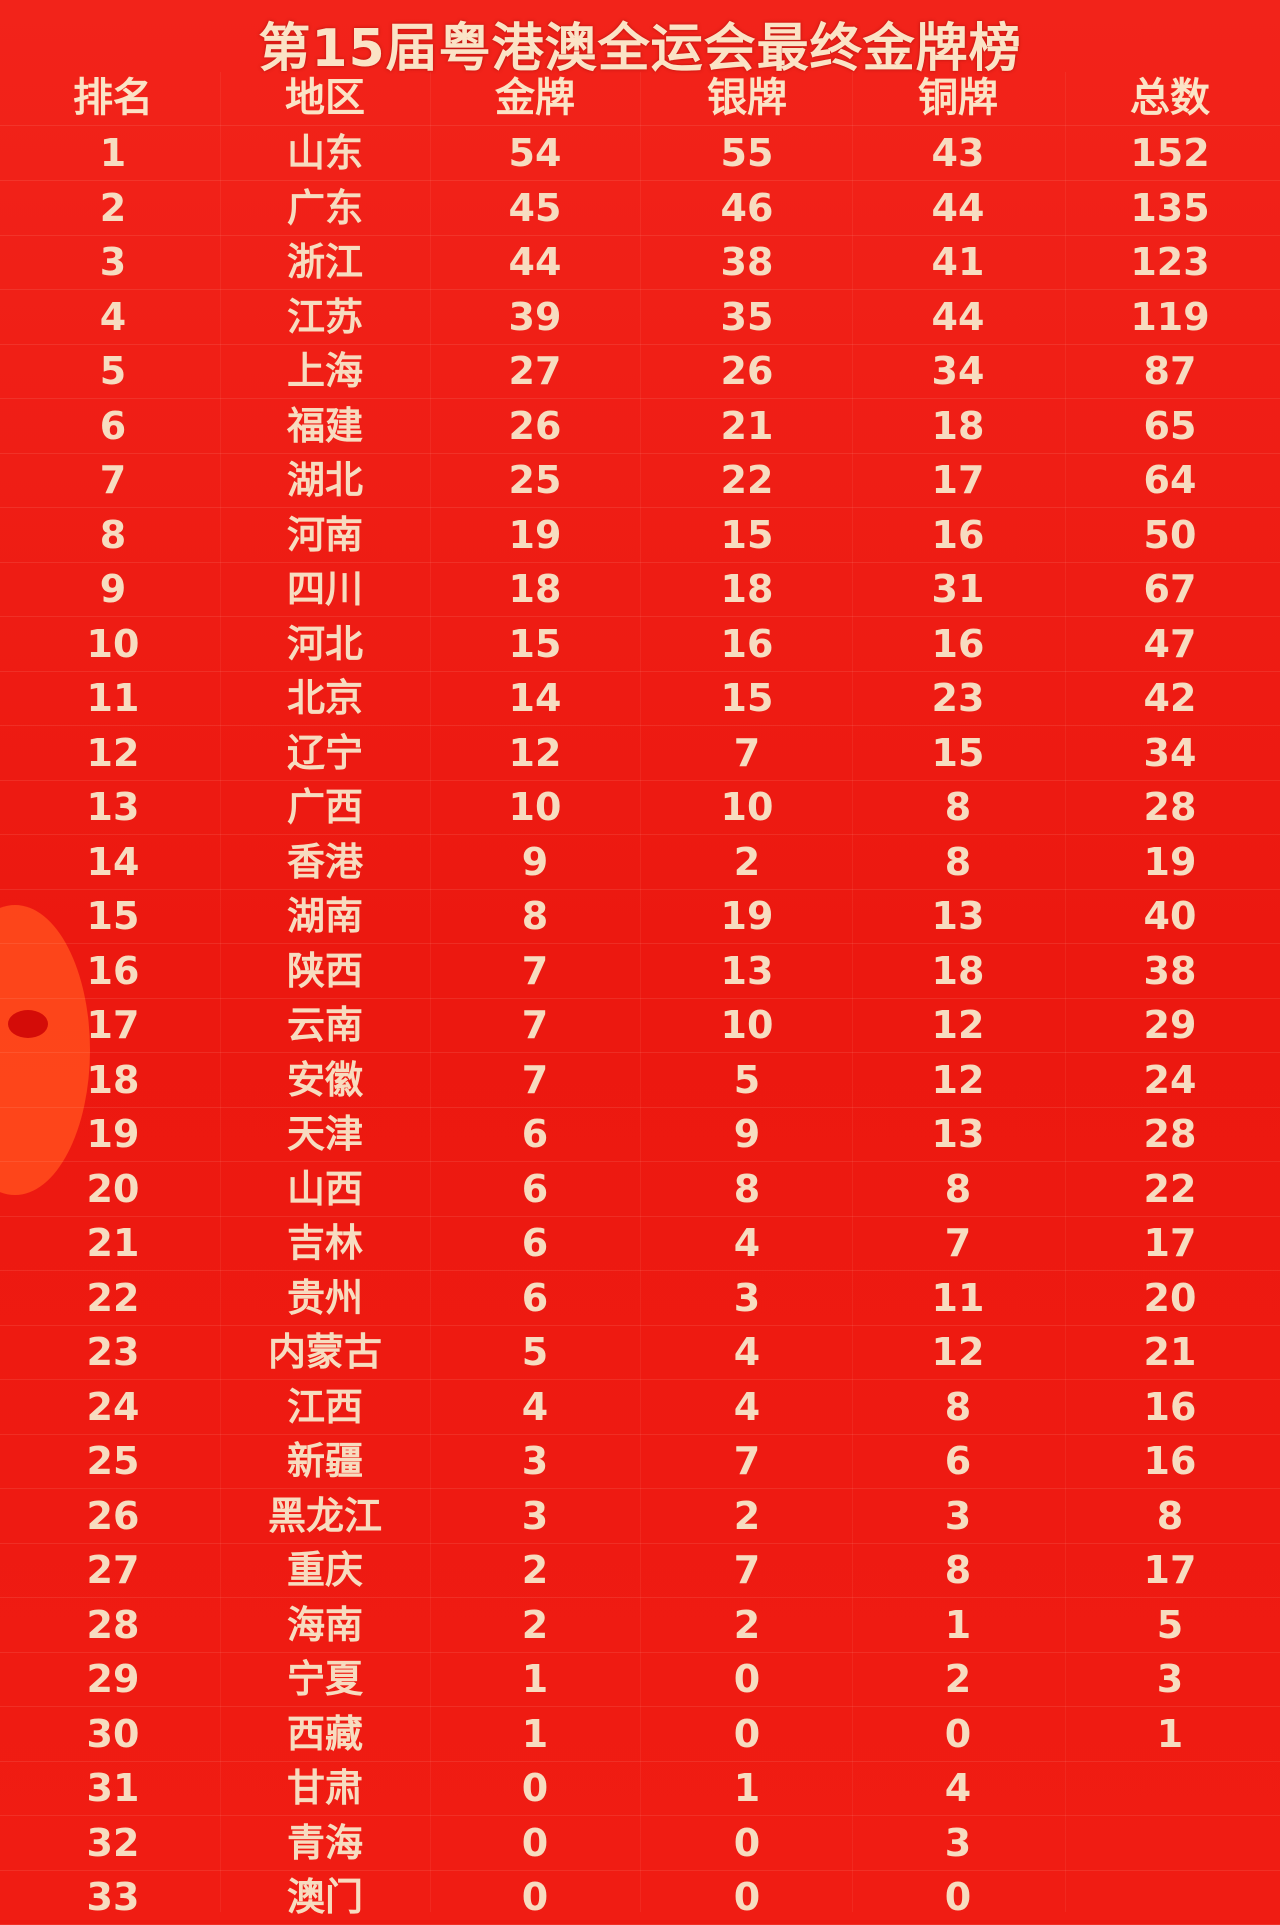 This screenshot has width=1280, height=1925. I want to click on number-cell: 40, so click(1170, 916).